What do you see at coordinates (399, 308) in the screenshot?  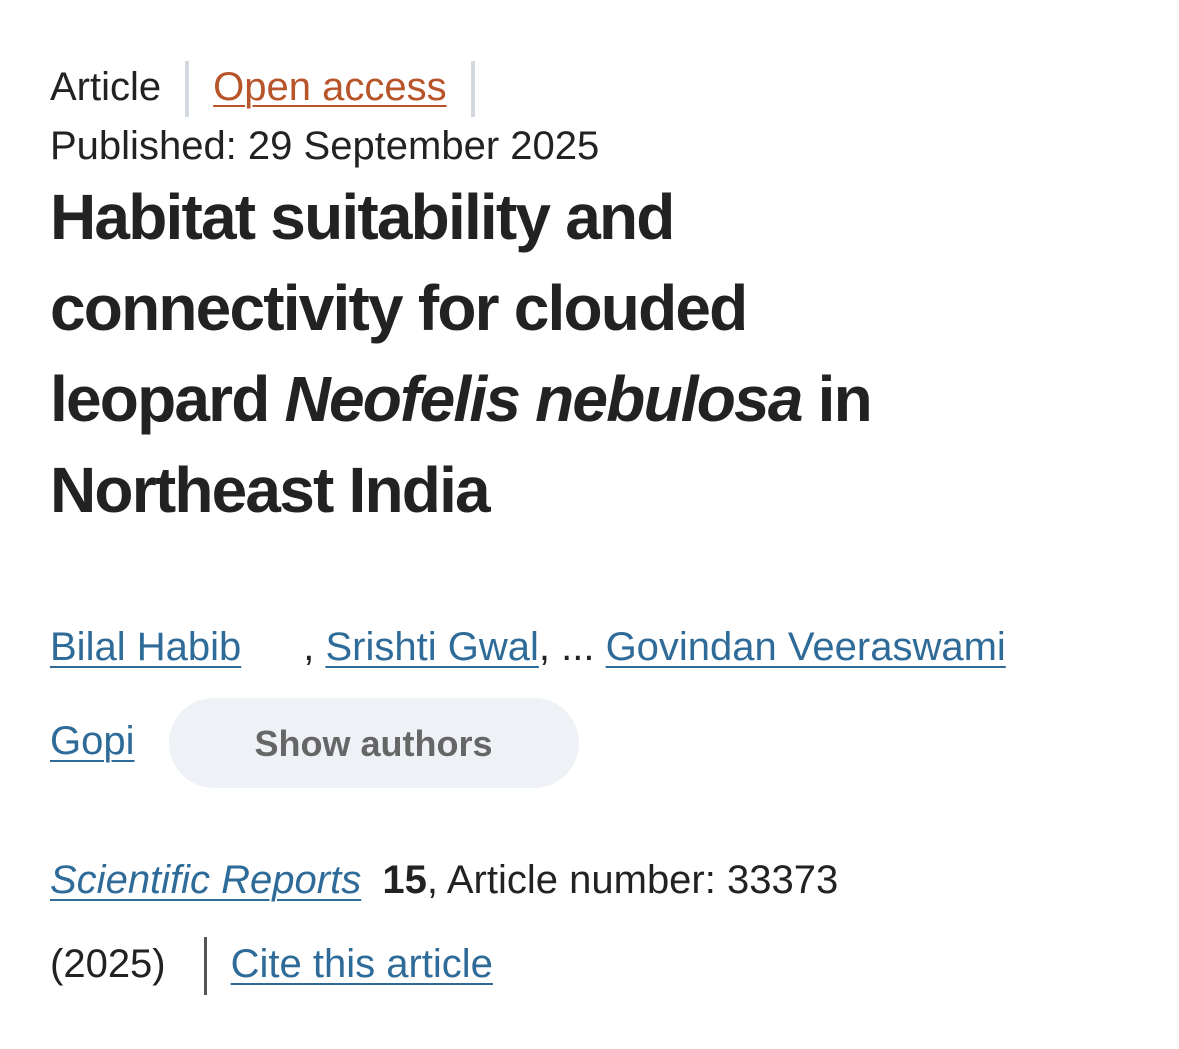 I see `title-line: connectivity for clouded` at bounding box center [399, 308].